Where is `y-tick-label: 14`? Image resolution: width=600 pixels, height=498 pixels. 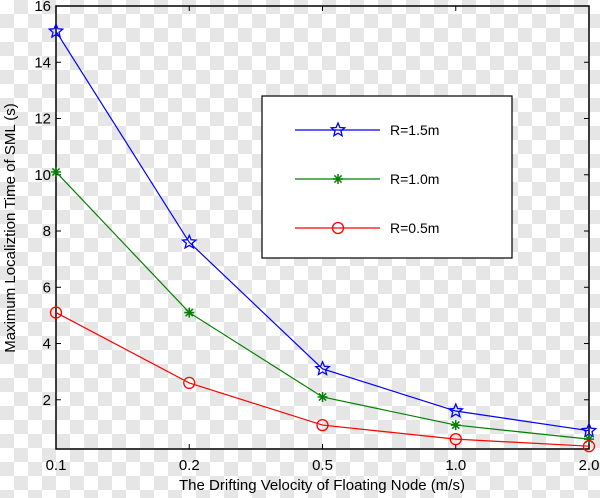 y-tick-label: 14 is located at coordinates (42, 62).